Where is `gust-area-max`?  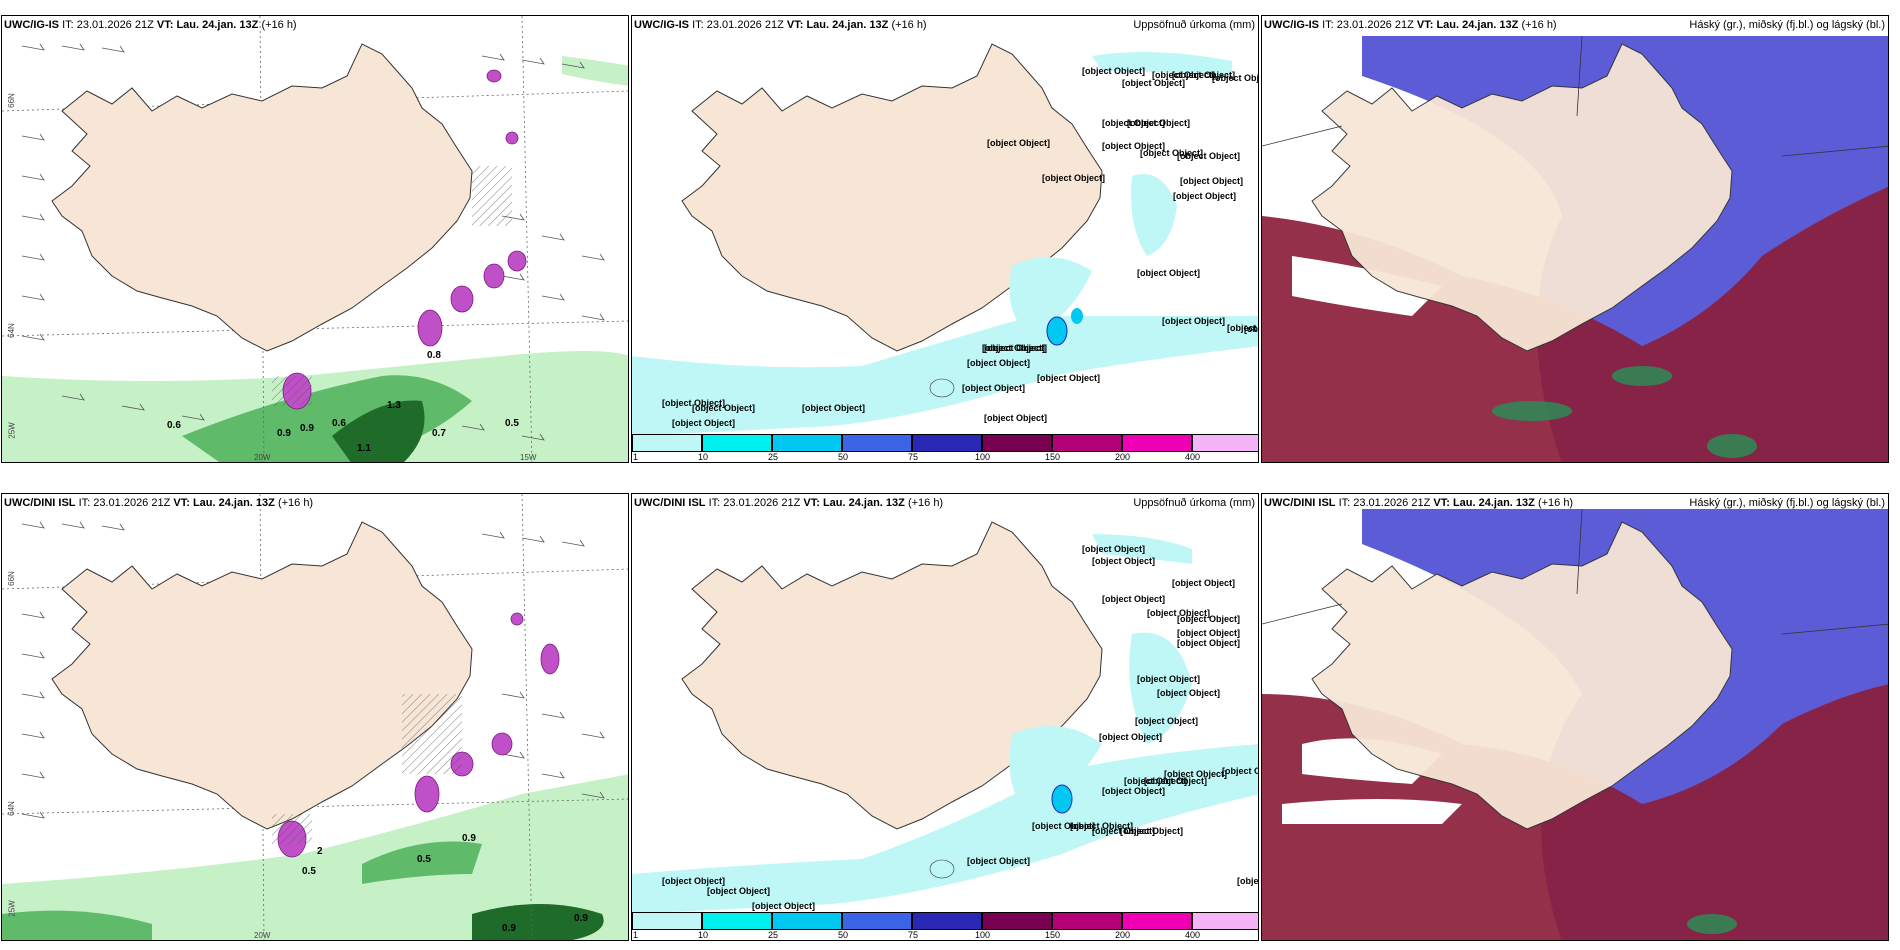
gust-area-max is located at coordinates (378, 431).